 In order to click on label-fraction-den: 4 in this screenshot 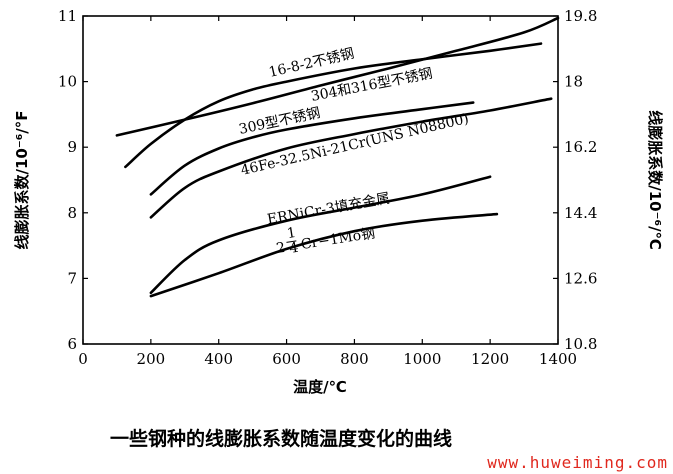, I will do `click(293, 248)`.